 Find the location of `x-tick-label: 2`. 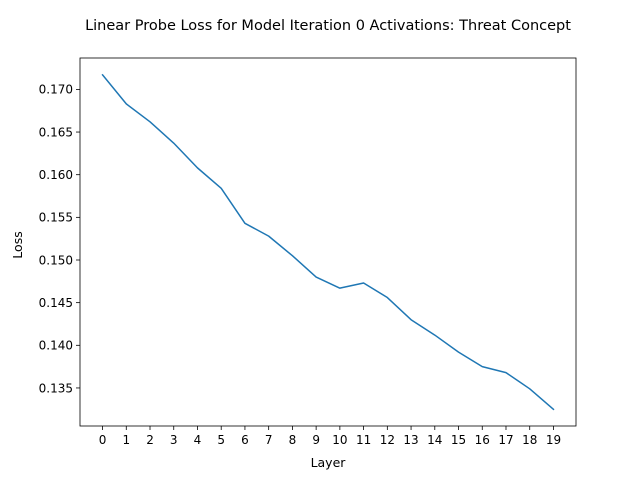

x-tick-label: 2 is located at coordinates (150, 440).